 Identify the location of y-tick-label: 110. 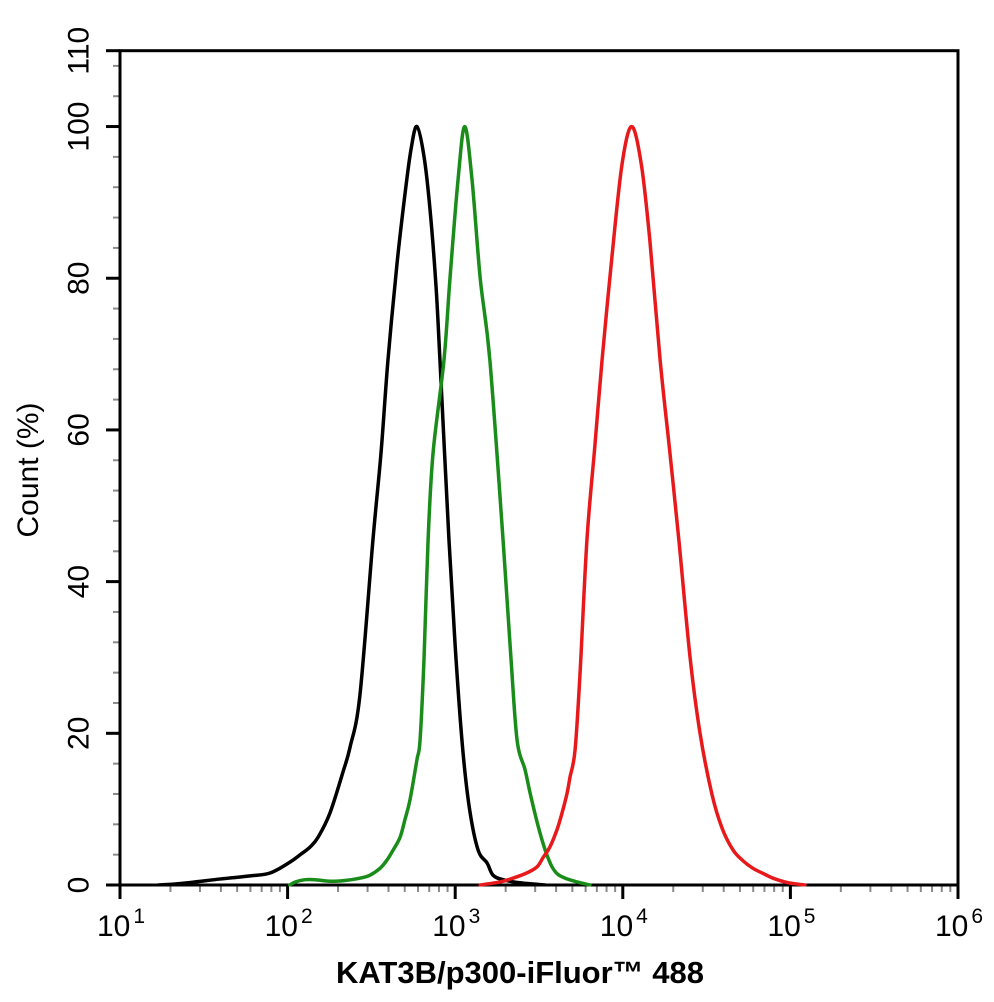
(79, 51).